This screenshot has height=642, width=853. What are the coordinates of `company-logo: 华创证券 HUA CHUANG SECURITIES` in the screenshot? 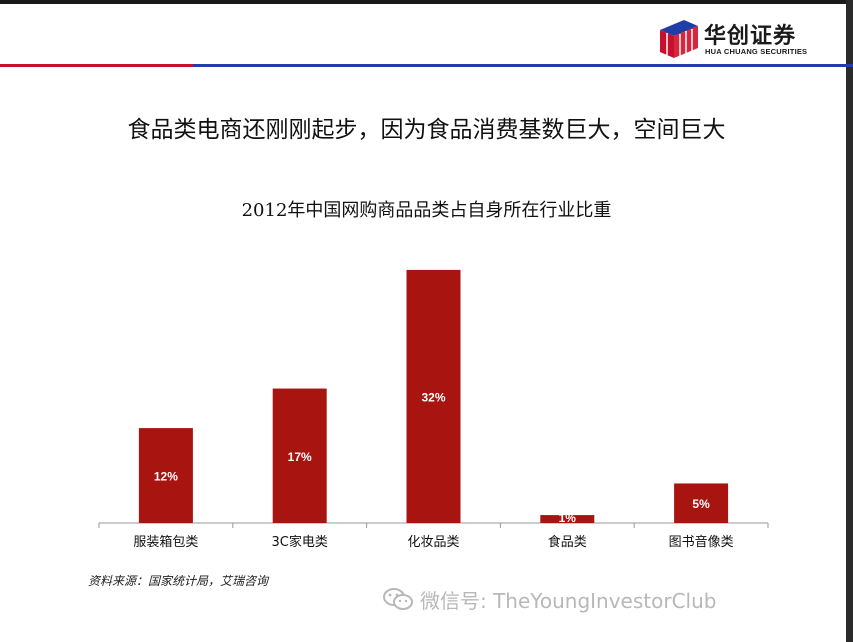 It's located at (743, 38).